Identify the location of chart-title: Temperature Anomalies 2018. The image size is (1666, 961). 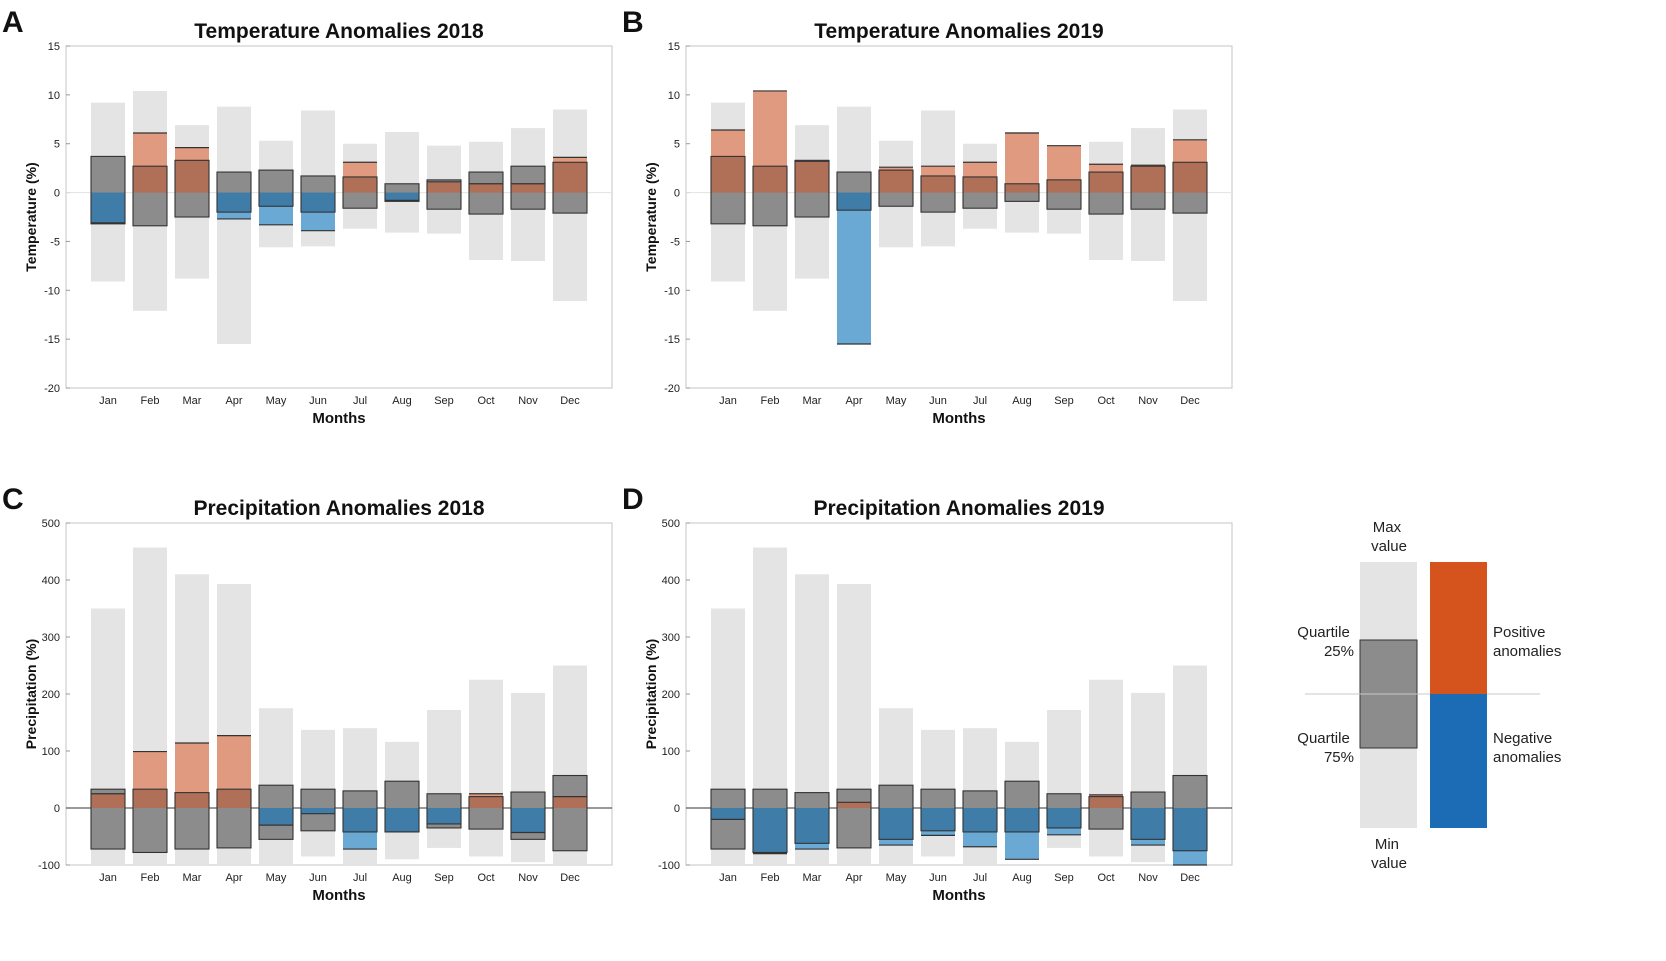
(339, 31).